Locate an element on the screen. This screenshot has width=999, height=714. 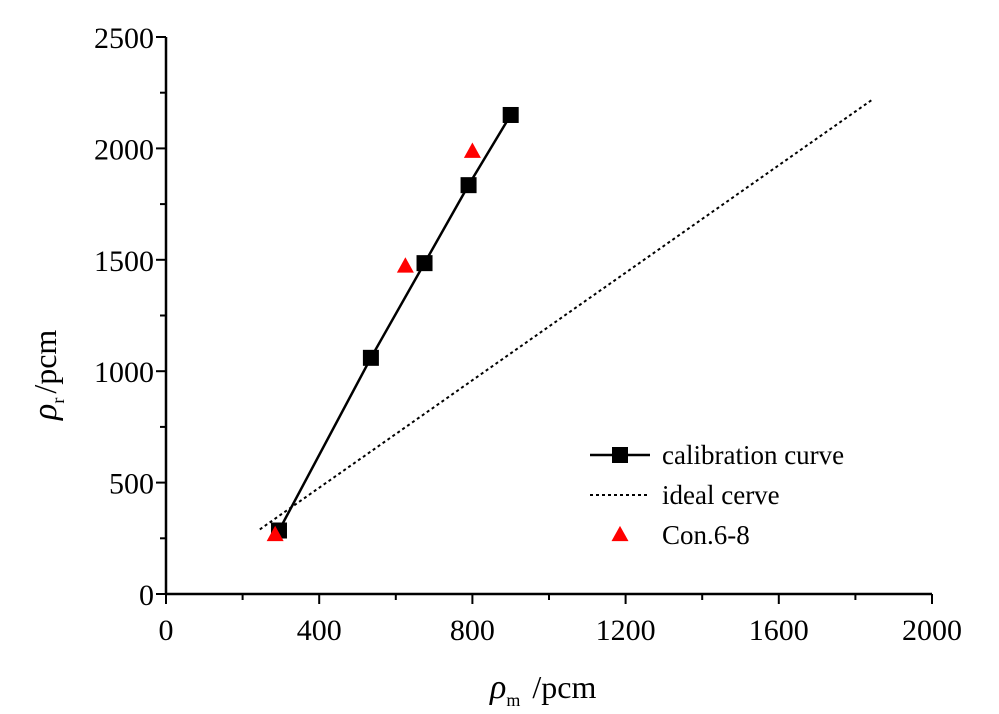
x-axis-symbol: ρ is located at coordinates (497, 687).